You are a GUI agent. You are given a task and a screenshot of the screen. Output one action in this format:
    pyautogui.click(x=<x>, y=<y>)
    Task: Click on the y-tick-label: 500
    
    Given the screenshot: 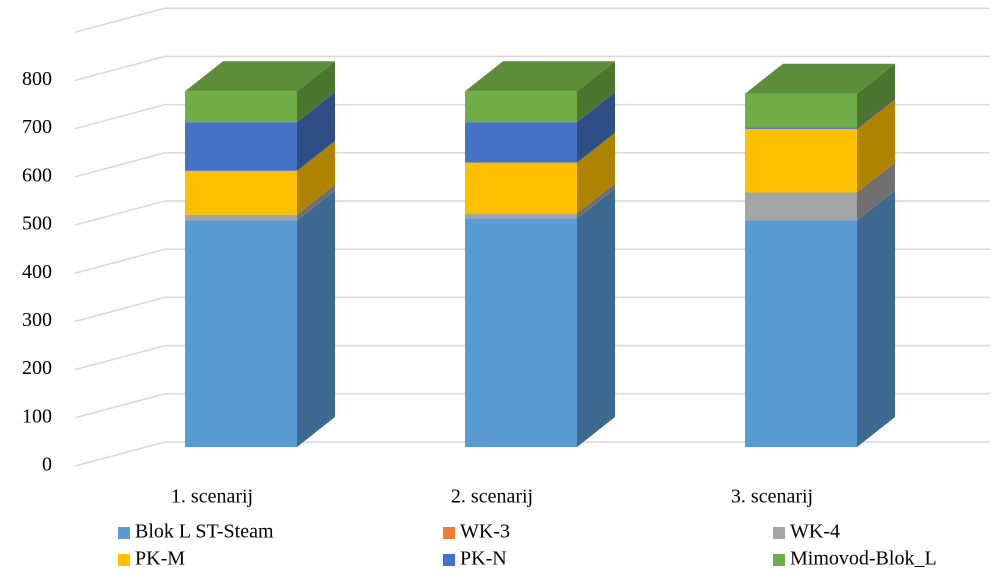 What is the action you would take?
    pyautogui.click(x=37, y=224)
    